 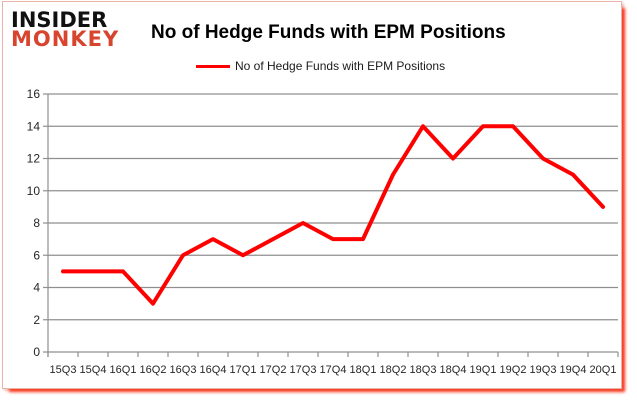 What do you see at coordinates (63, 370) in the screenshot?
I see `x-tick-label: 15Q3` at bounding box center [63, 370].